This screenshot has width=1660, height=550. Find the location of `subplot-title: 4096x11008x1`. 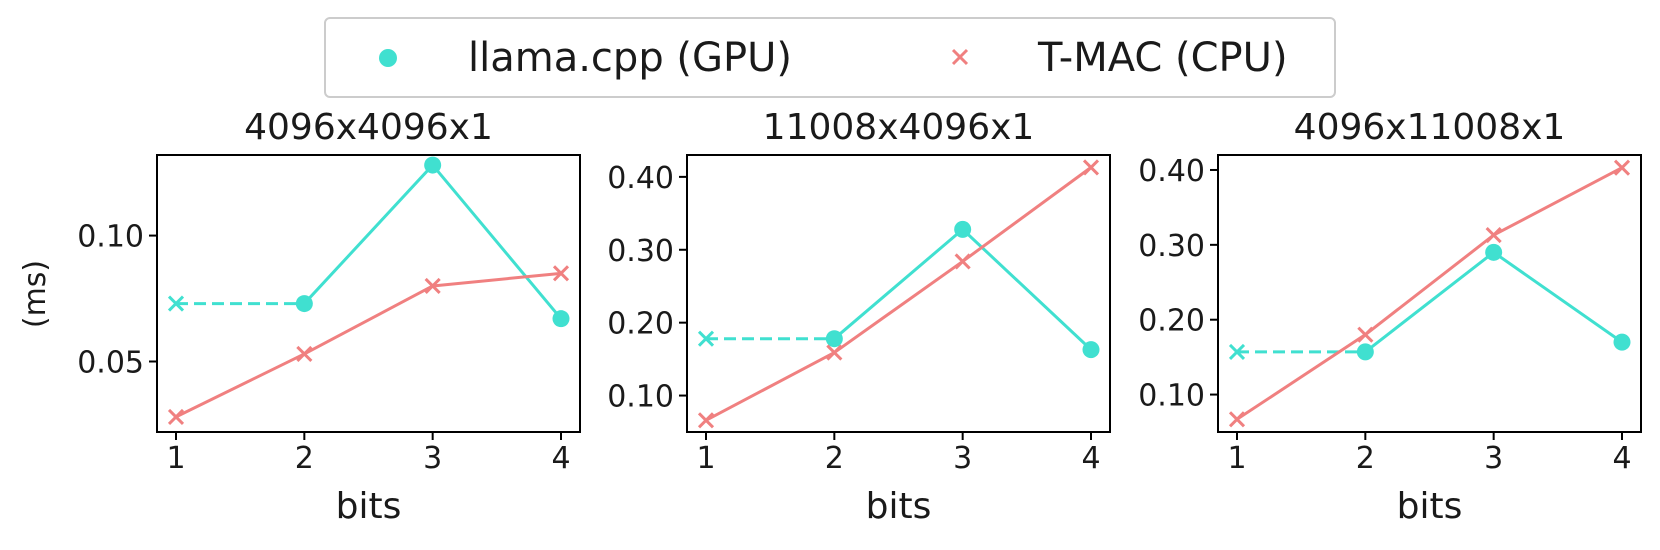

subplot-title: 4096x11008x1 is located at coordinates (1430, 127).